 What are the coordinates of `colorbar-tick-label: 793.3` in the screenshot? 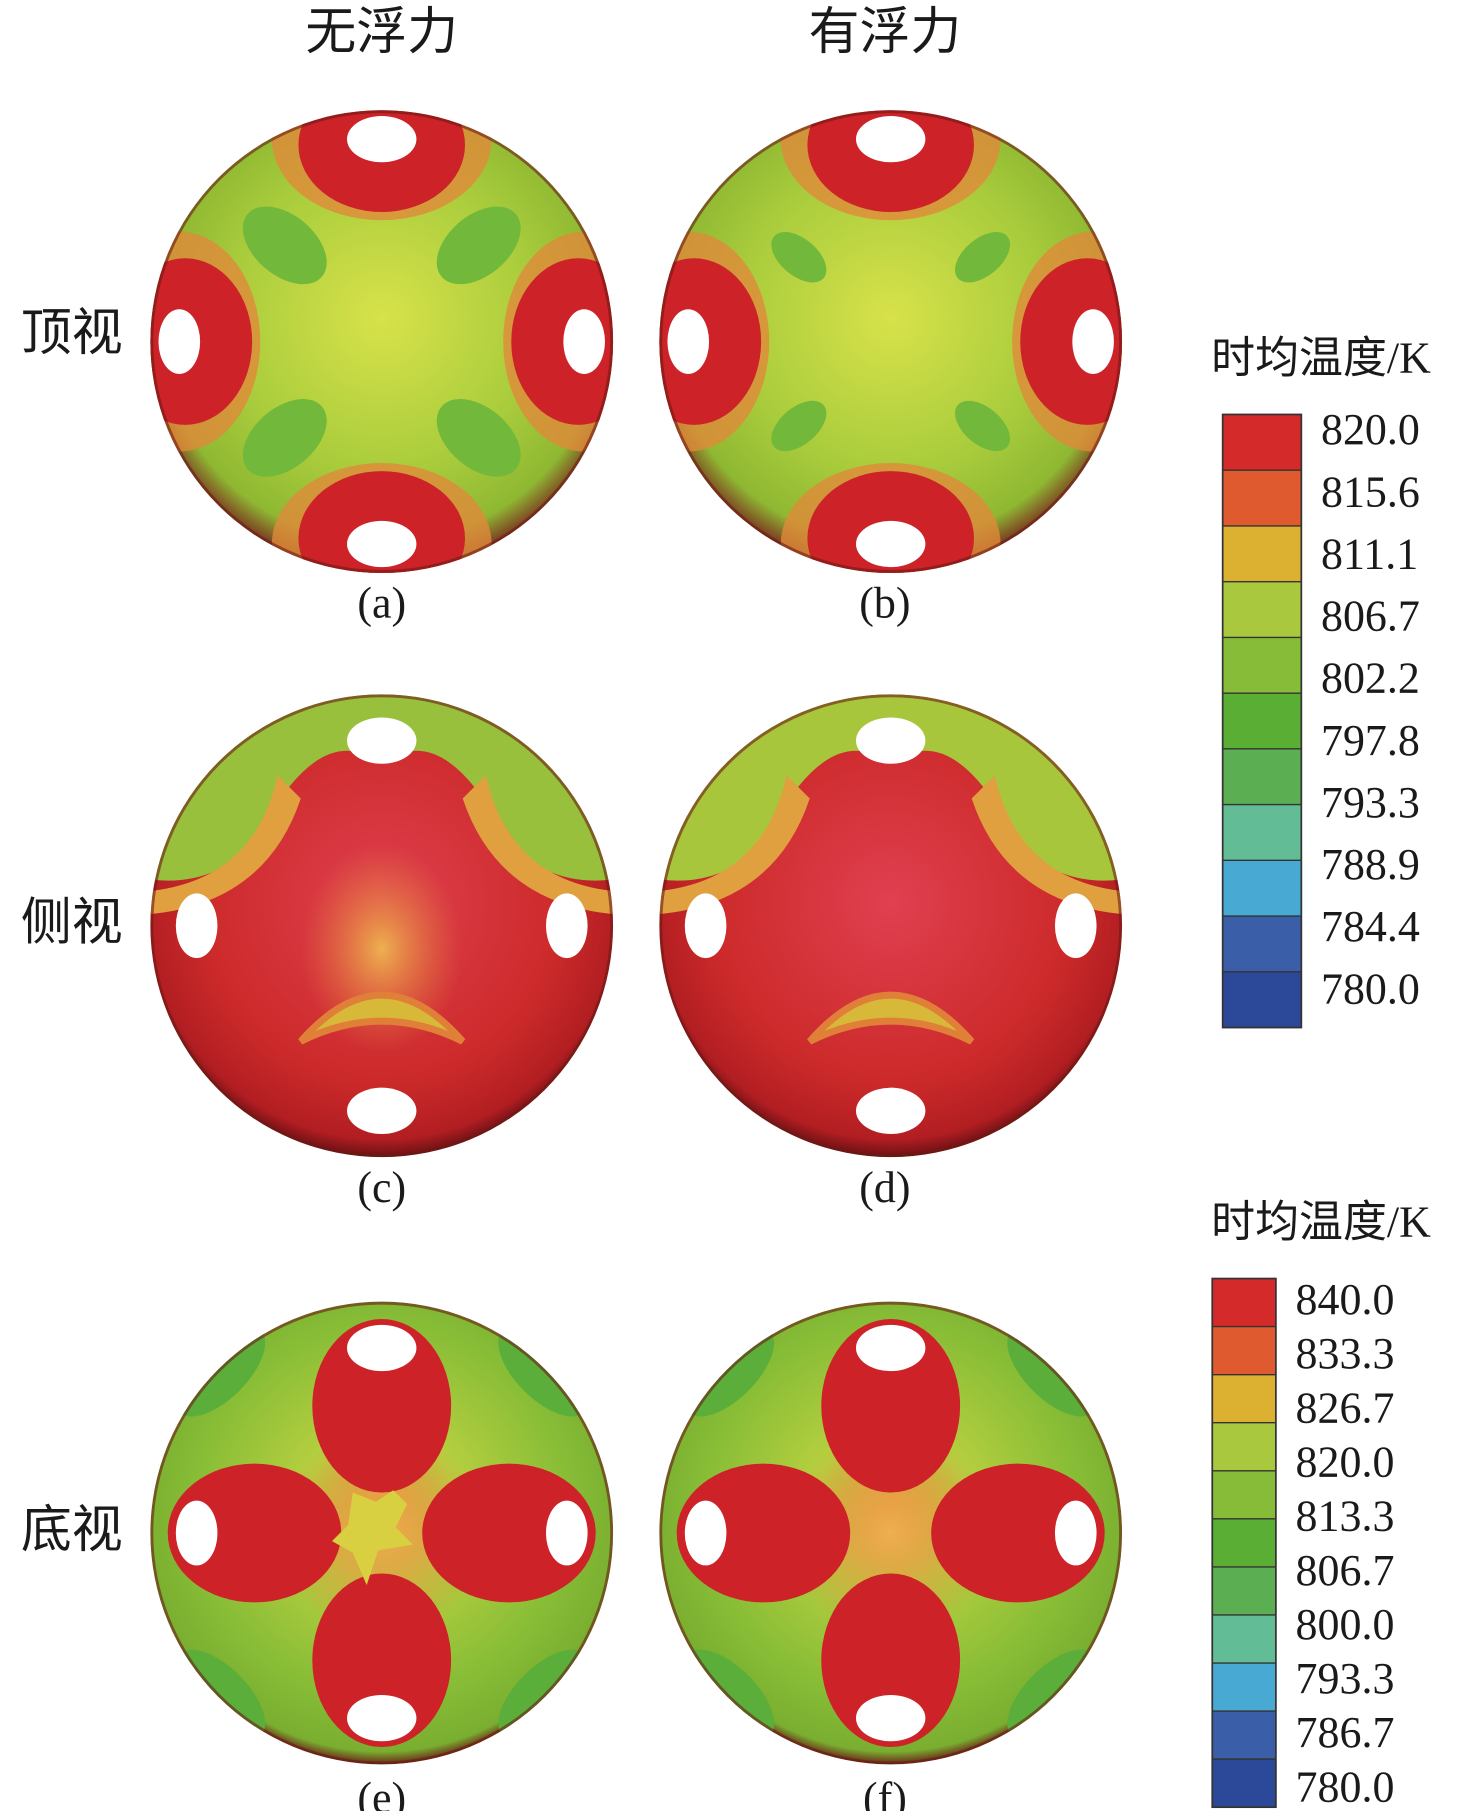 It's located at (1345, 1678).